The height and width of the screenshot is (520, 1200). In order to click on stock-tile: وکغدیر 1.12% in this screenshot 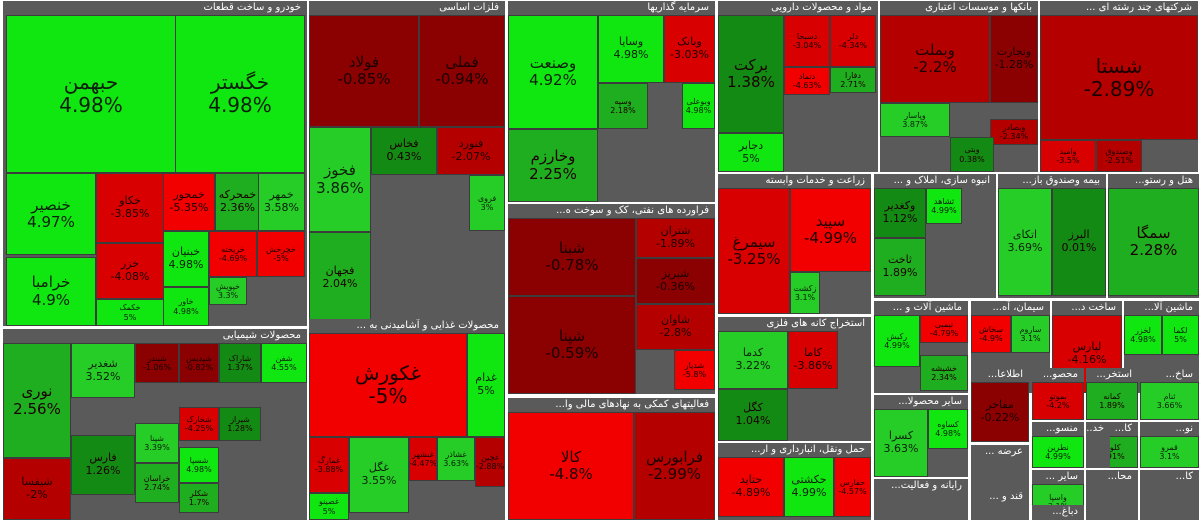, I will do `click(900, 213)`.